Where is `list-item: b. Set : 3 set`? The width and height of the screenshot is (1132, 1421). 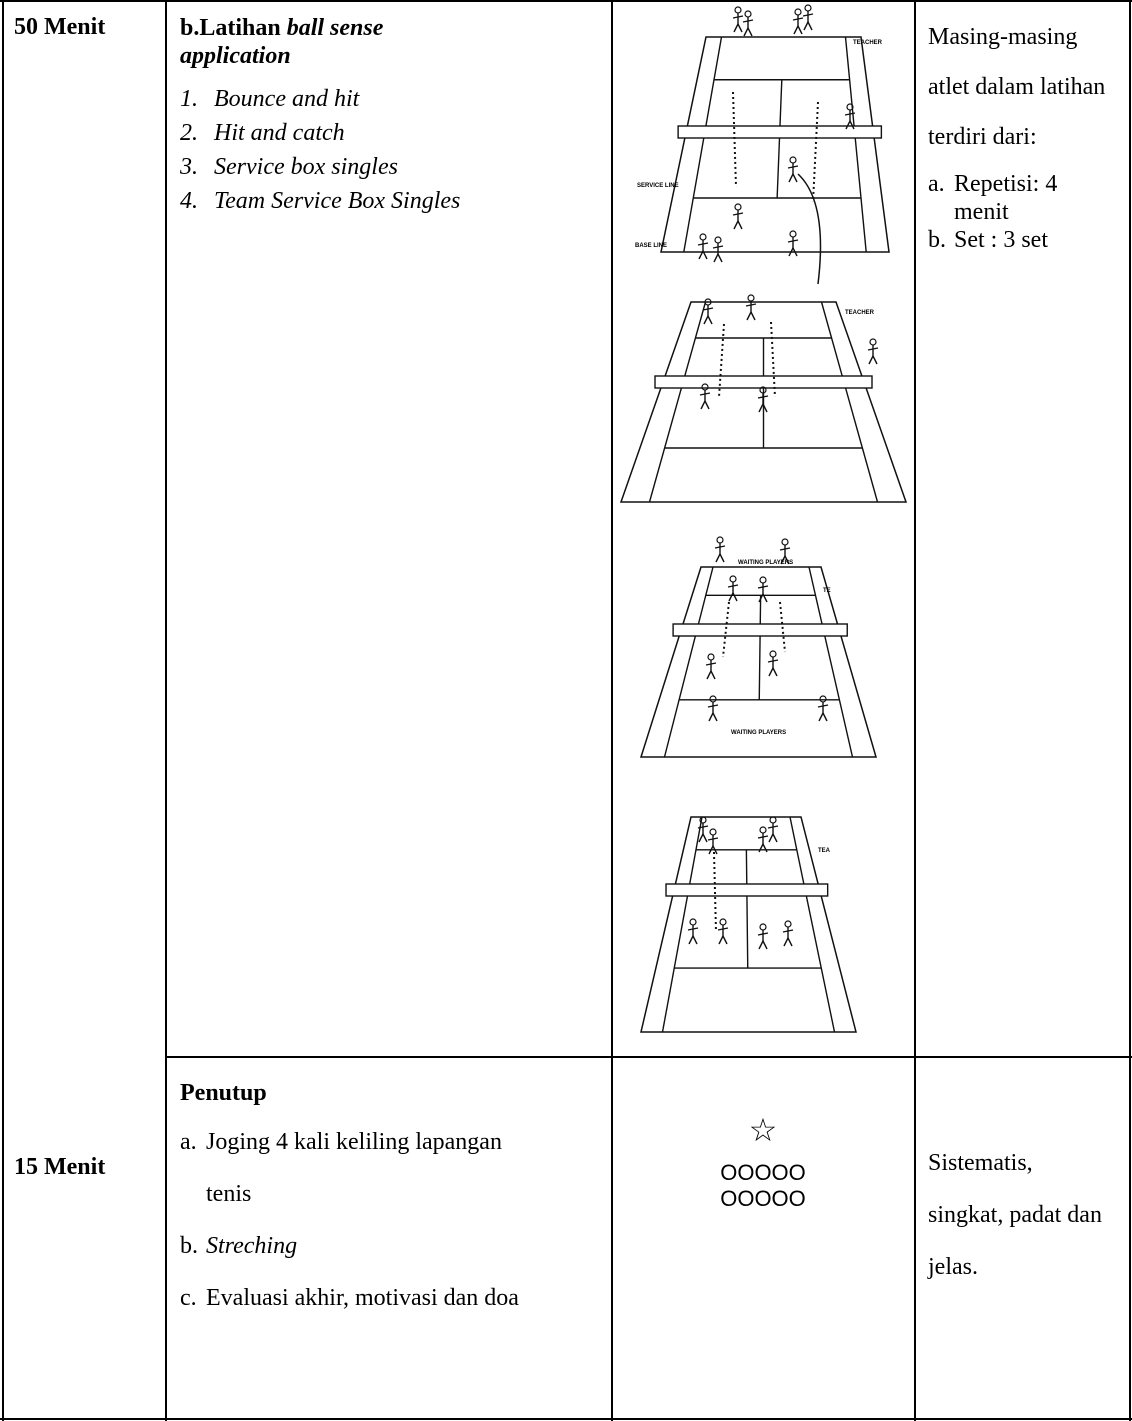 list-item: b. Set : 3 set is located at coordinates (1023, 240).